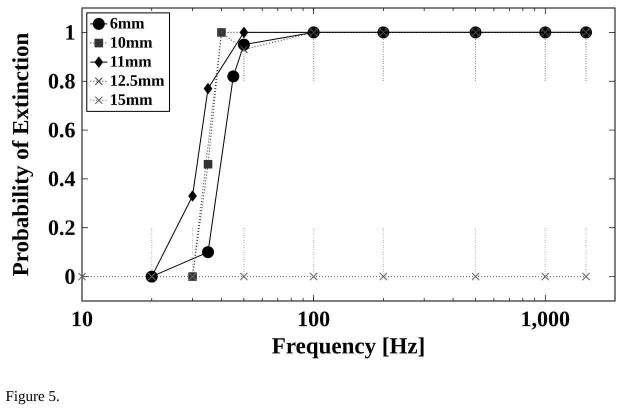 The image size is (634, 409). I want to click on legend-label: 11mm, so click(131, 61).